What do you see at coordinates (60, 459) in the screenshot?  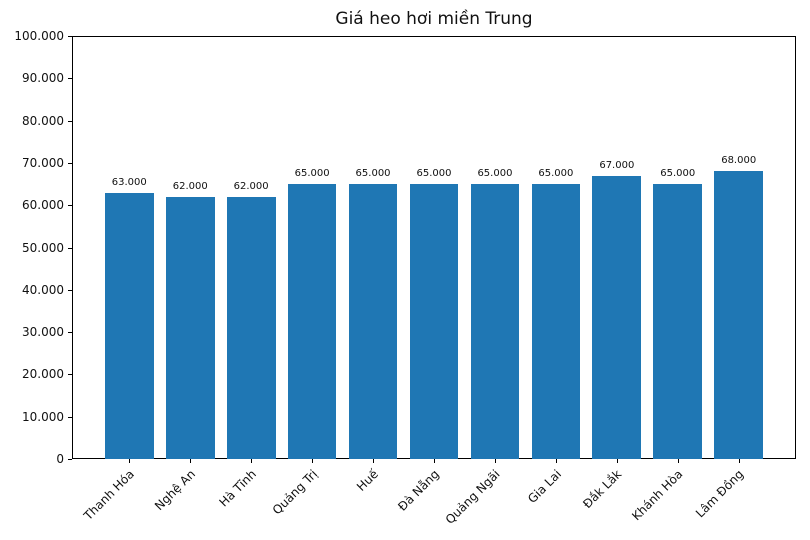 I see `y-tick-label: 0` at bounding box center [60, 459].